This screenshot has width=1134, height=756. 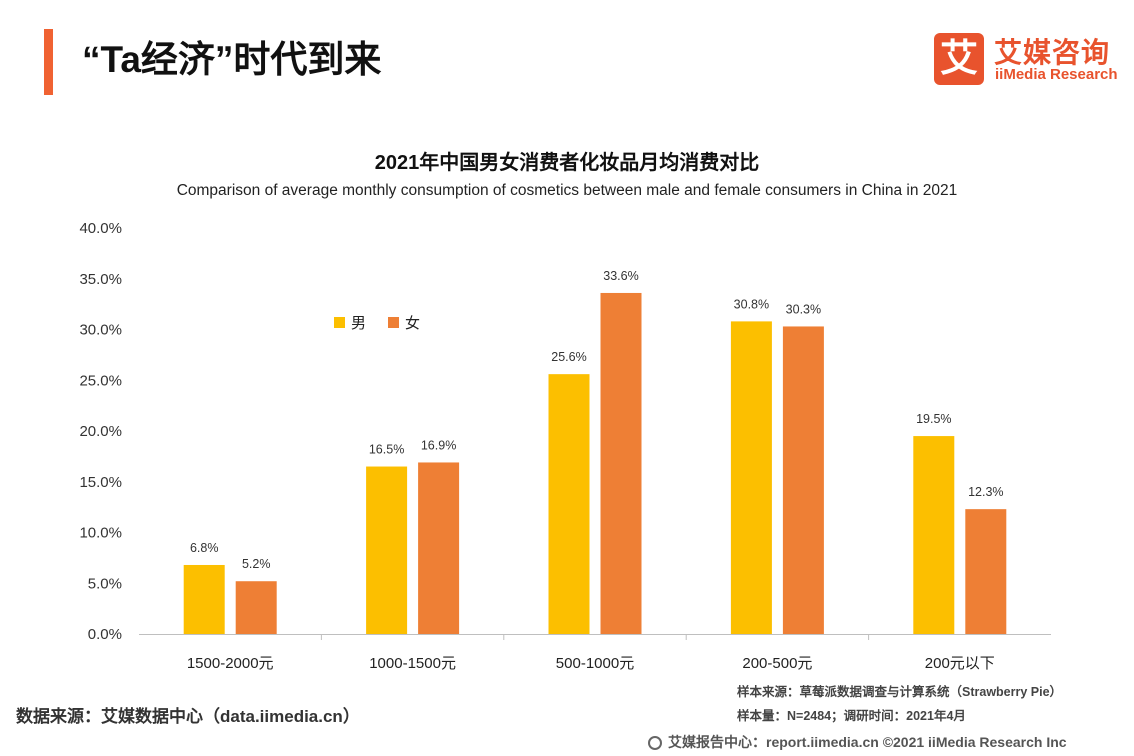 What do you see at coordinates (100, 533) in the screenshot?
I see `y-tick-label: 10.0%` at bounding box center [100, 533].